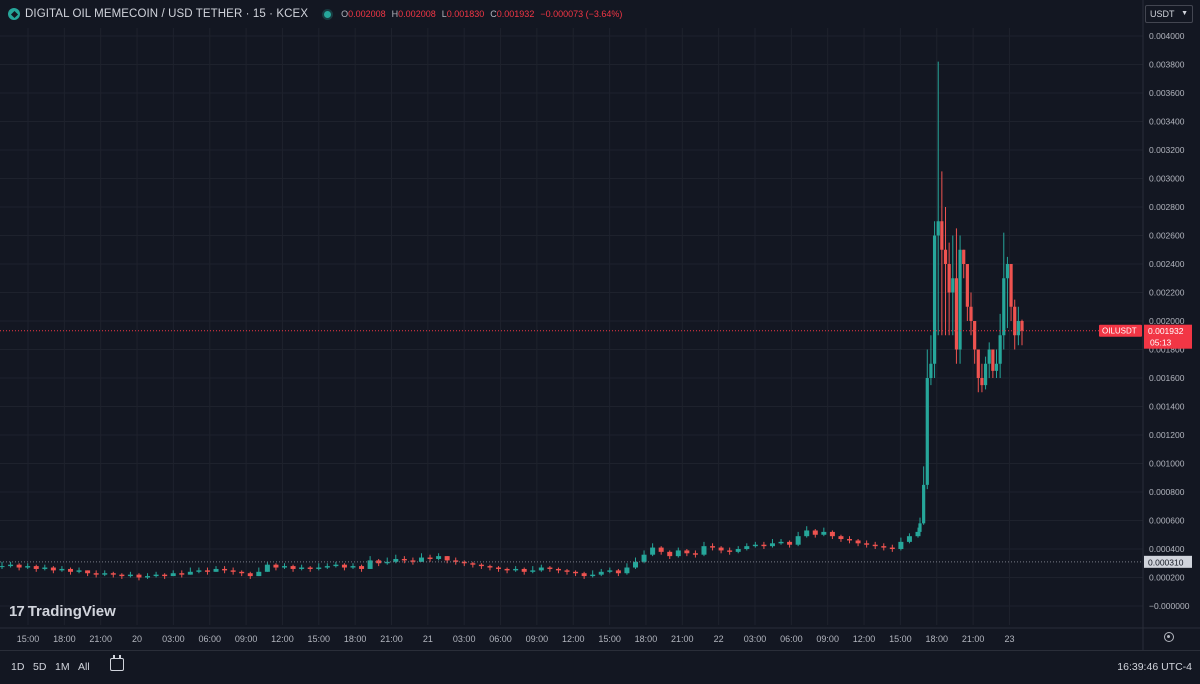 This screenshot has width=1200, height=684. Describe the element at coordinates (1167, 150) in the screenshot. I see `y-tick-label: 0.003200` at that location.